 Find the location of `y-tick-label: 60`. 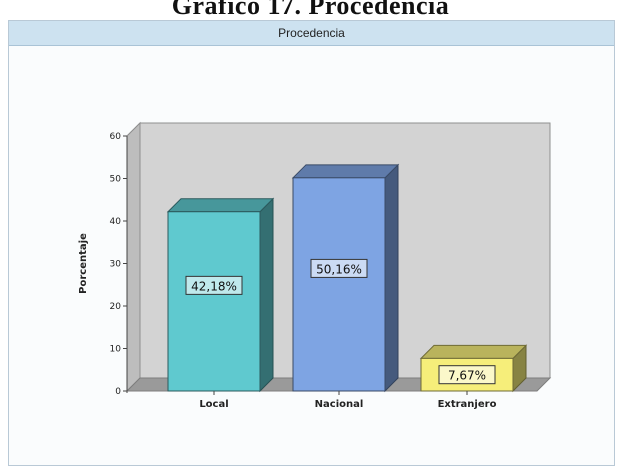

y-tick-label: 60 is located at coordinates (116, 137).